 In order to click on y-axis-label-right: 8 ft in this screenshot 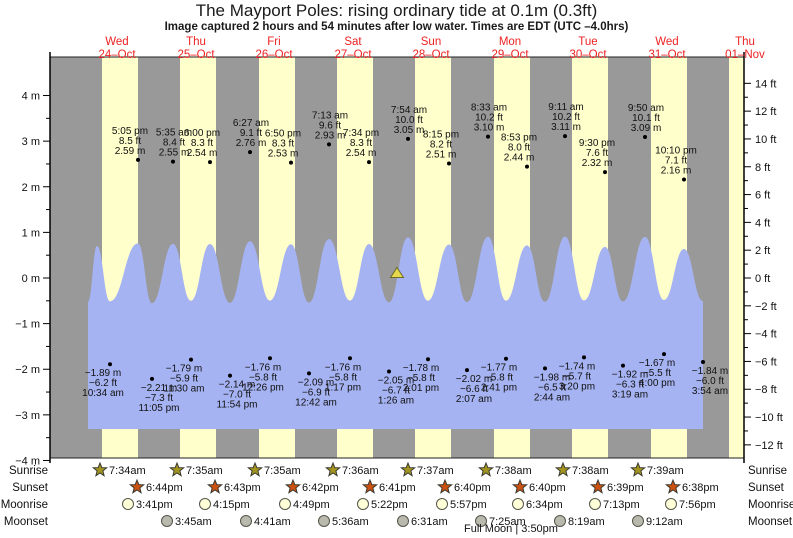, I will do `click(762, 168)`.